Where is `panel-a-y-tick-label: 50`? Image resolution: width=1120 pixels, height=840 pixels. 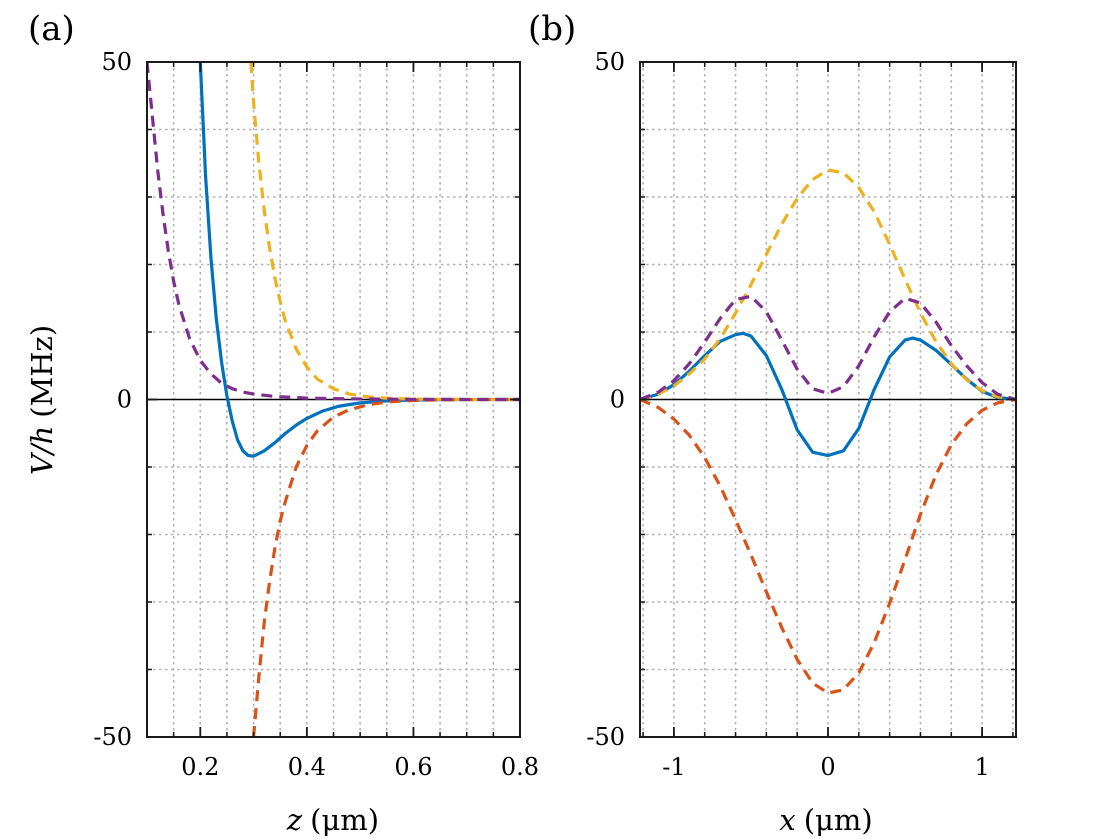
panel-a-y-tick-label: 50 is located at coordinates (116, 62).